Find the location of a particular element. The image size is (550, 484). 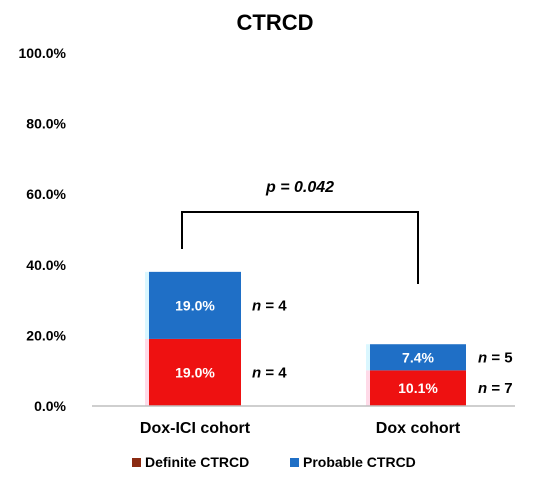

y-tick-label: 60.0% is located at coordinates (46, 194).